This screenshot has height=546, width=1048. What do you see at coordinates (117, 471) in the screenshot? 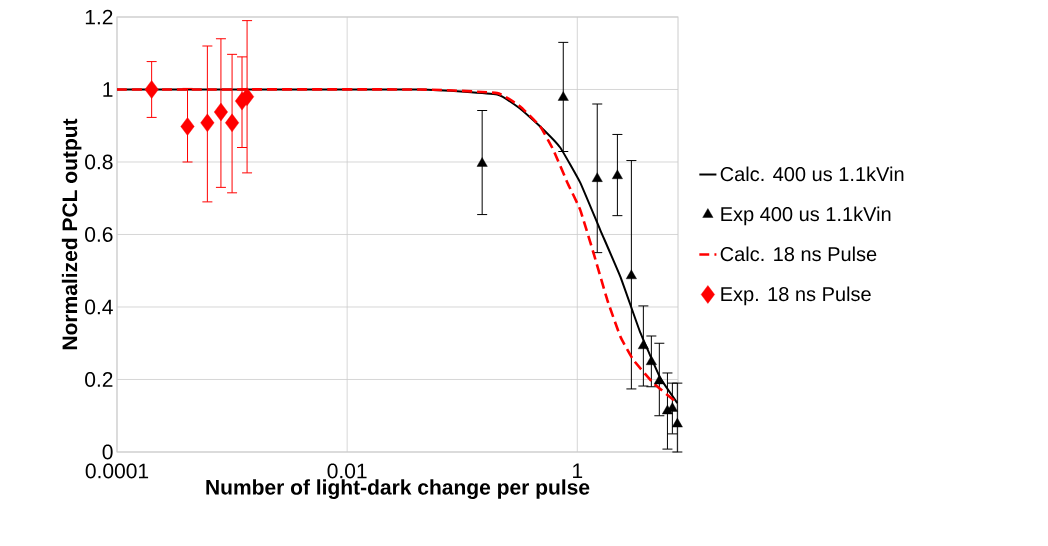
I see `x-tick-label: 0.0001` at bounding box center [117, 471].